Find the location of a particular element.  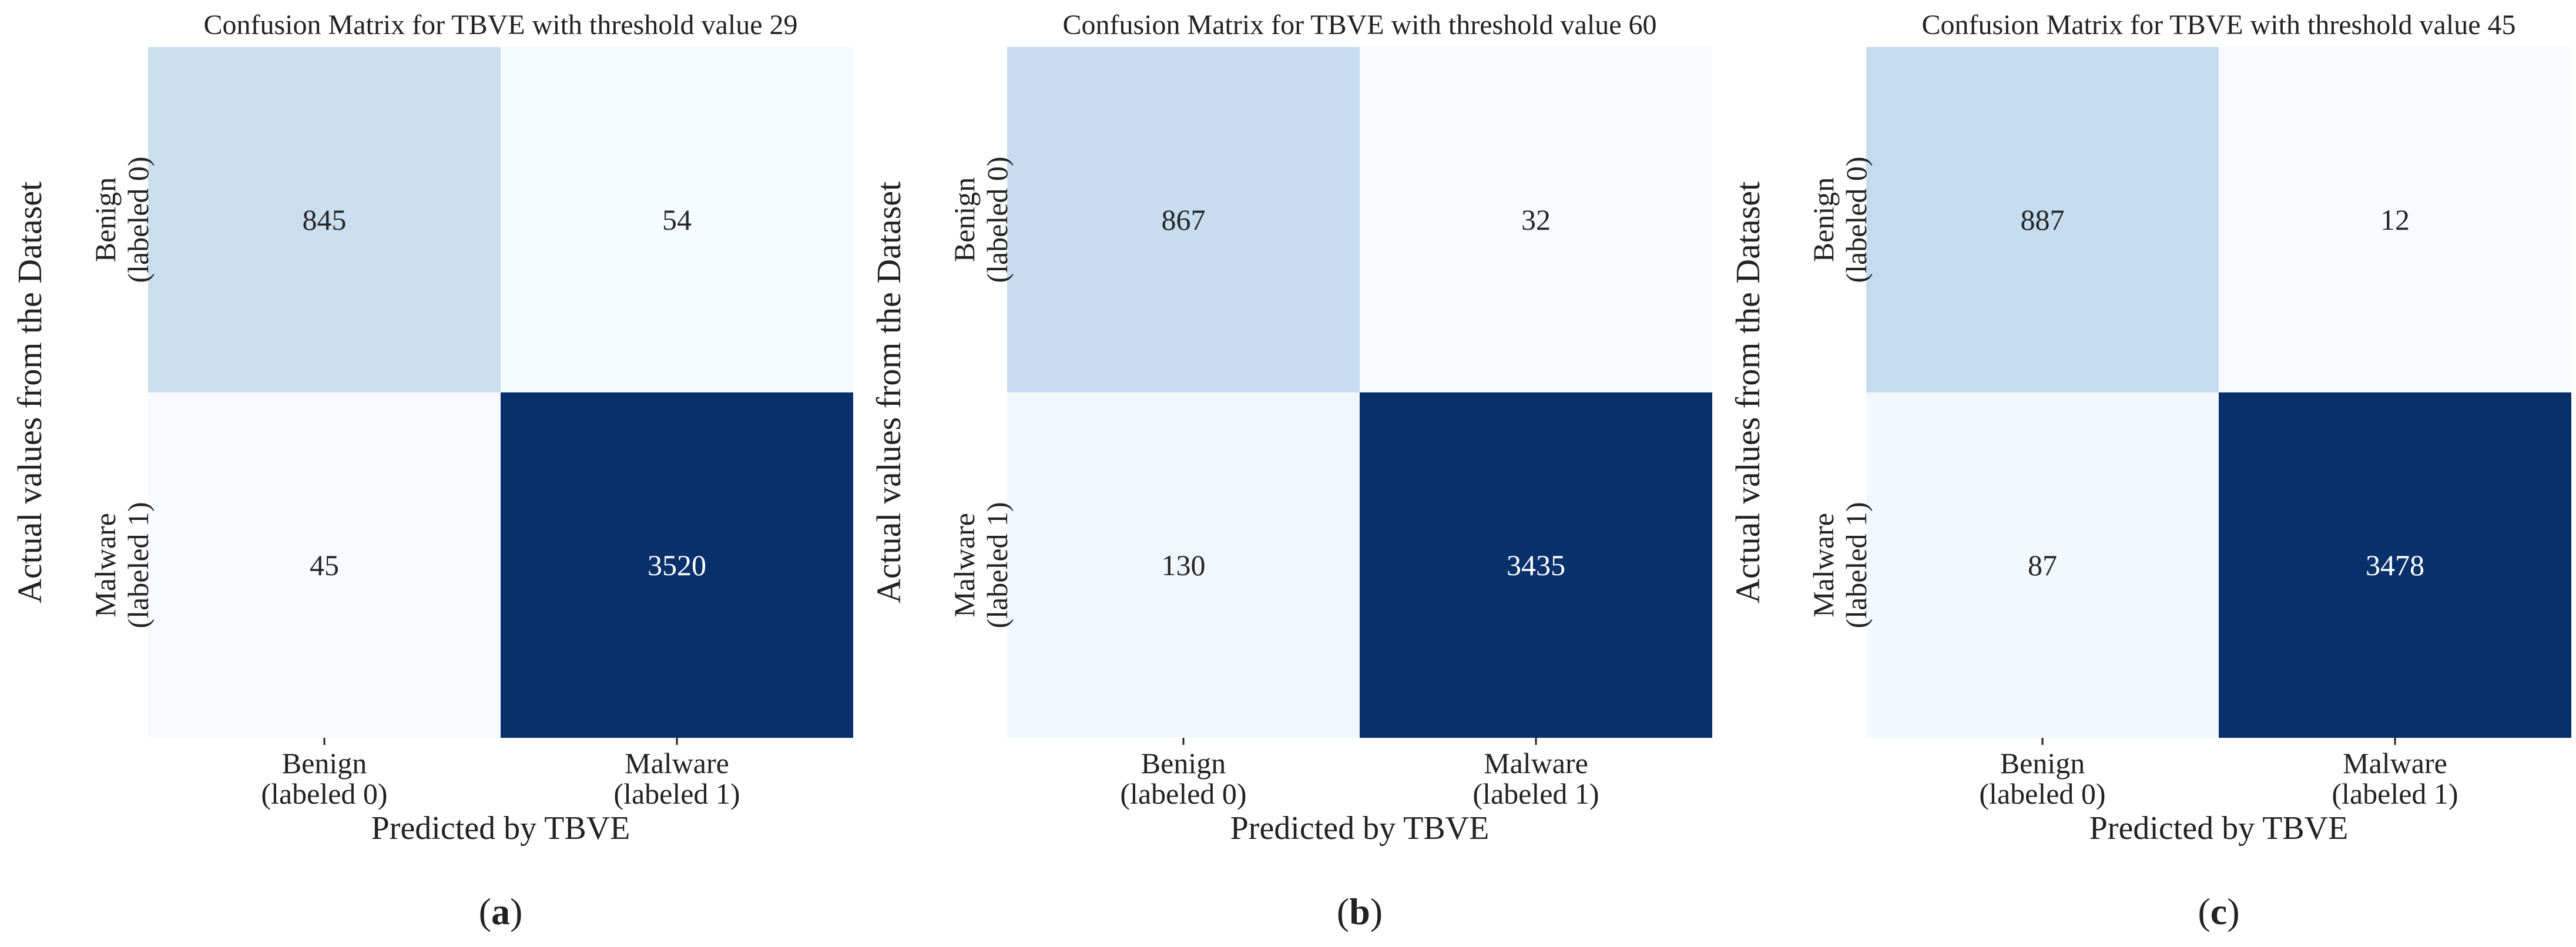

cell-value: 3520 is located at coordinates (677, 565).